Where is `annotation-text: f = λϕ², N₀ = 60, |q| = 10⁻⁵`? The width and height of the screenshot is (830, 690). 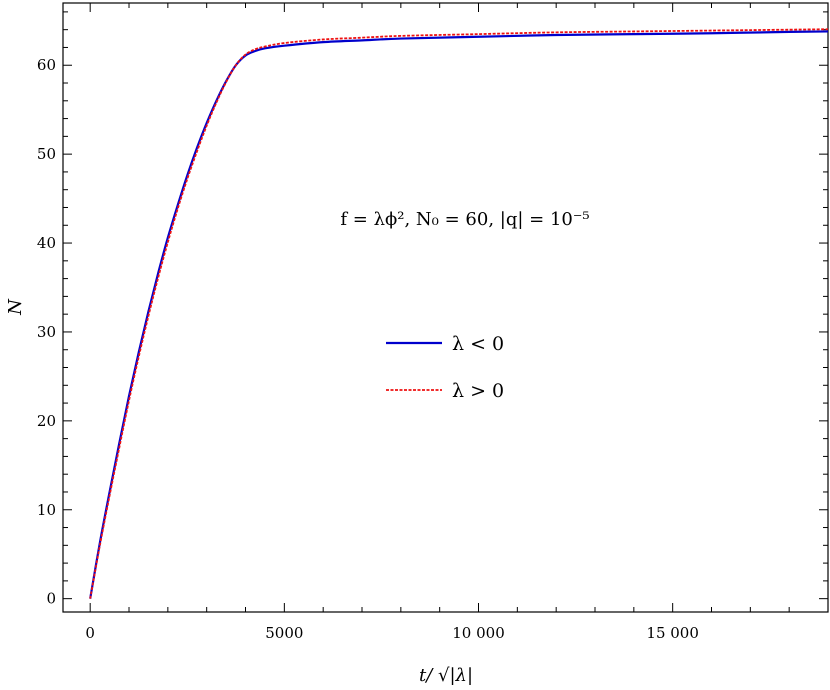
annotation-text: f = λϕ², N₀ = 60, |q| = 10⁻⁵ is located at coordinates (464, 219).